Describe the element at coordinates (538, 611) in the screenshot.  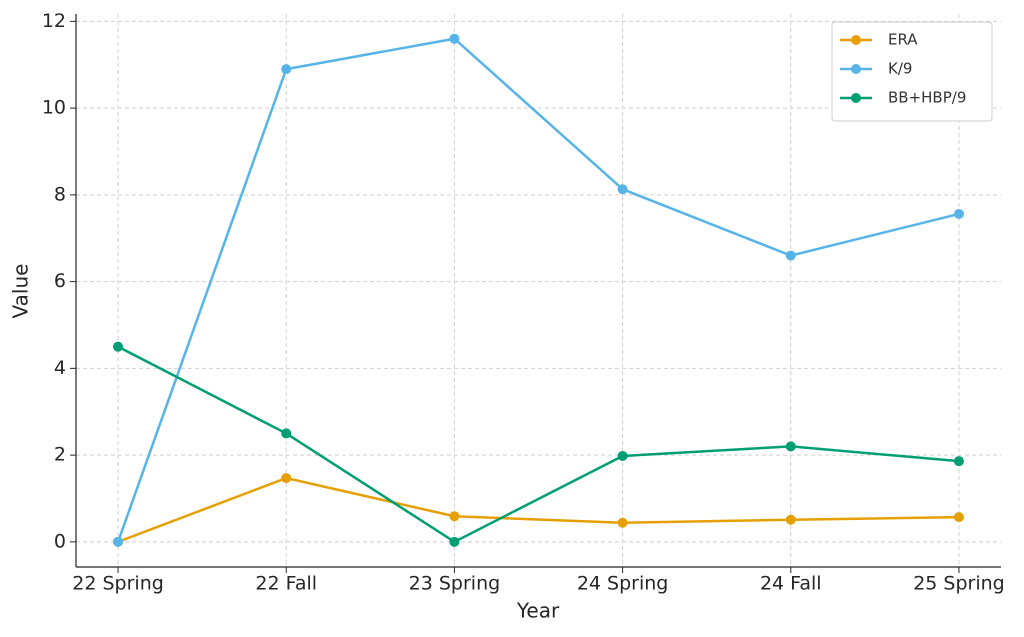
I see `x-axis-label: Year` at that location.